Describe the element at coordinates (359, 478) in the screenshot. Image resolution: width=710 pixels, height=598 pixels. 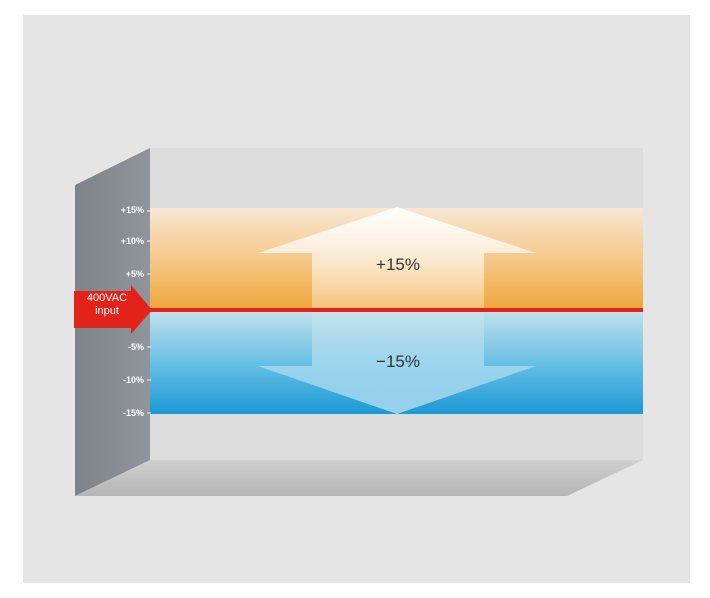
I see `floor` at that location.